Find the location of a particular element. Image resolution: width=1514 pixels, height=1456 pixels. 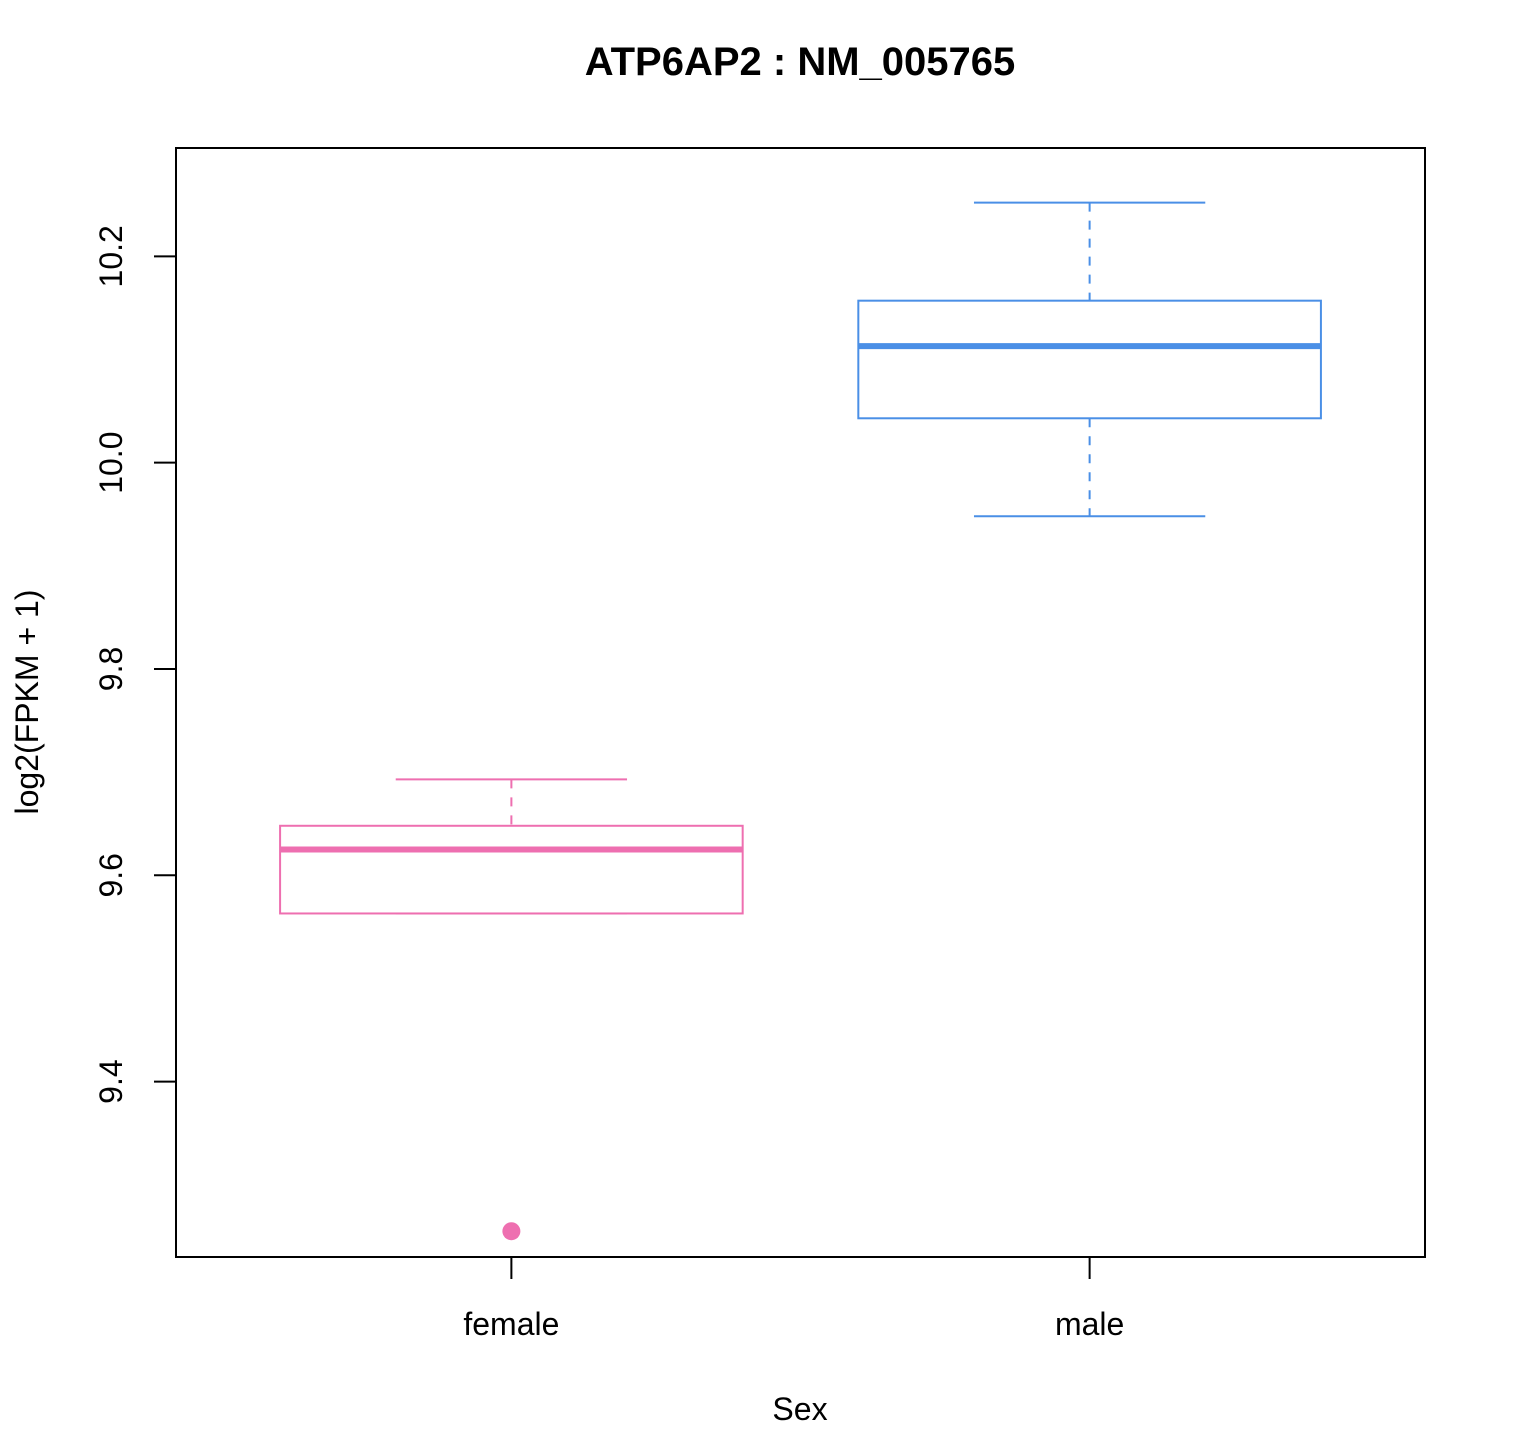

chart-title: ATP6AP2 : NM_005765 is located at coordinates (800, 62).